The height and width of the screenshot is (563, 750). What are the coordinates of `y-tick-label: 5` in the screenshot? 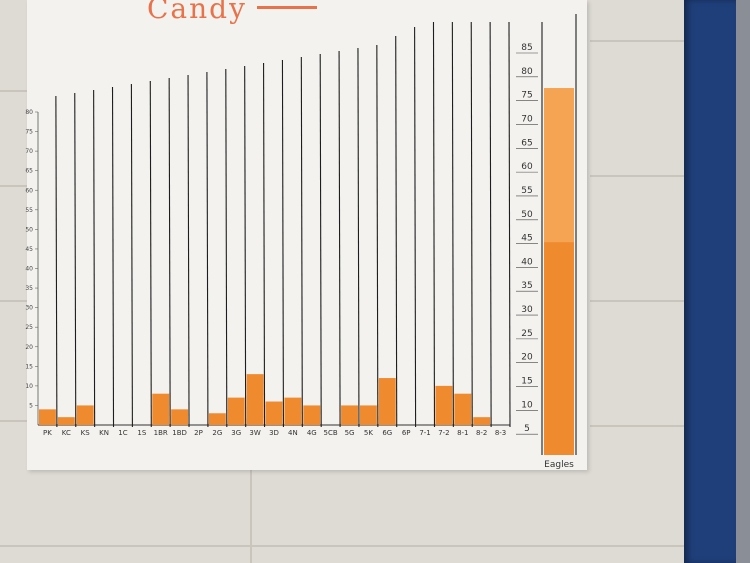 It's located at (31, 405).